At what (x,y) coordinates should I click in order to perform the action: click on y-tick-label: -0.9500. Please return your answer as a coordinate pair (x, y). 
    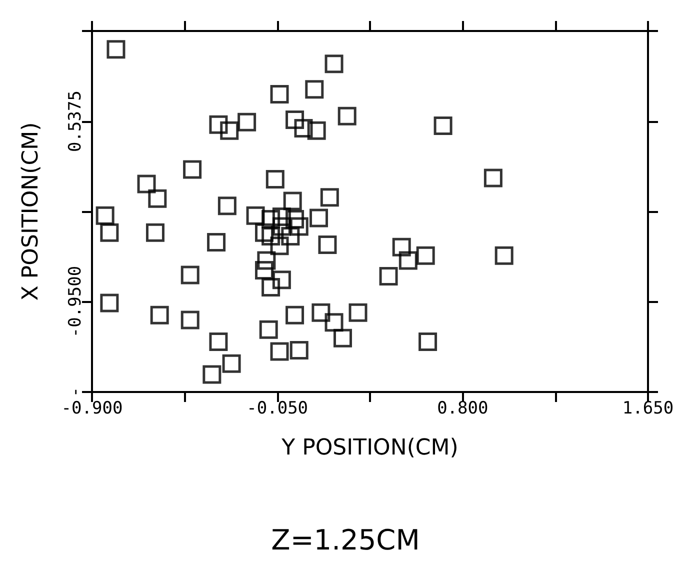
    Looking at the image, I should click on (76, 302).